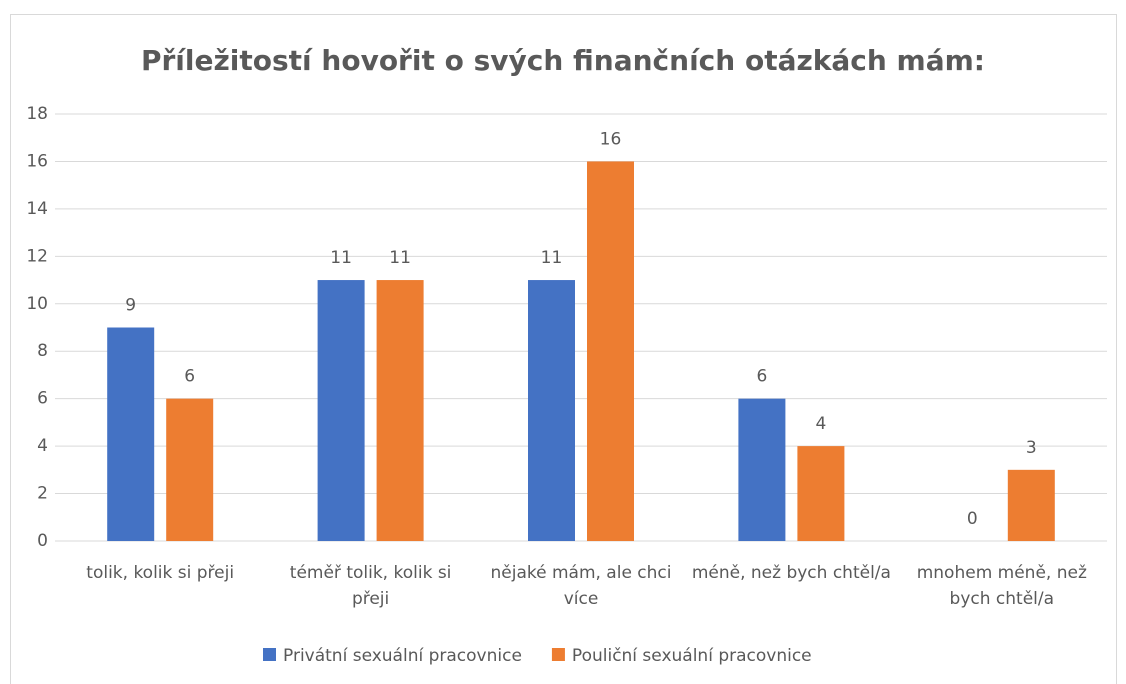 The width and height of the screenshot is (1126, 684). What do you see at coordinates (160, 573) in the screenshot?
I see `x-tick-label: tolik, kolik si přeji` at bounding box center [160, 573].